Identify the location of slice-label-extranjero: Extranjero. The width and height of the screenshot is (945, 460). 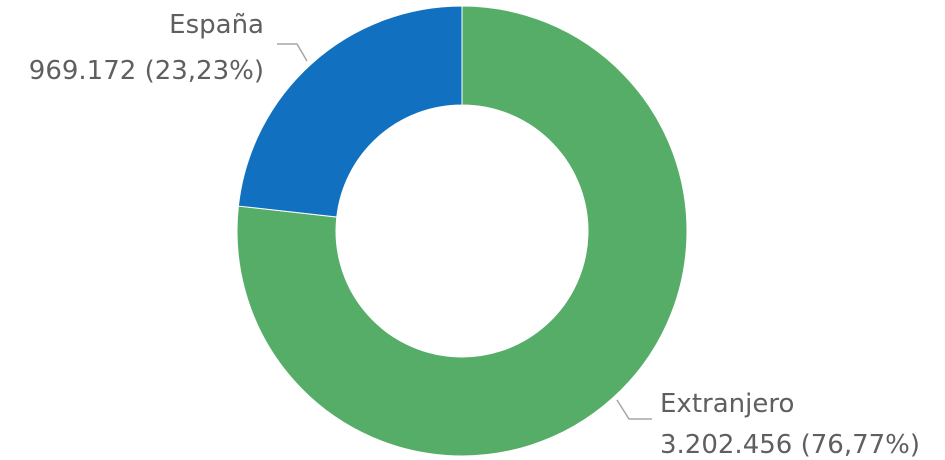
(727, 404).